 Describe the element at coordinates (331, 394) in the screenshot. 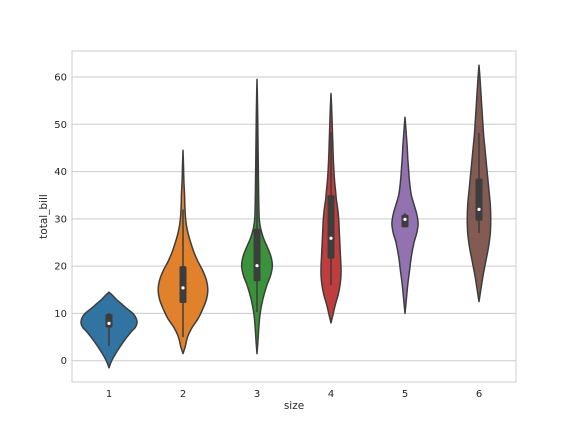

I see `x-tick-label: 4` at that location.